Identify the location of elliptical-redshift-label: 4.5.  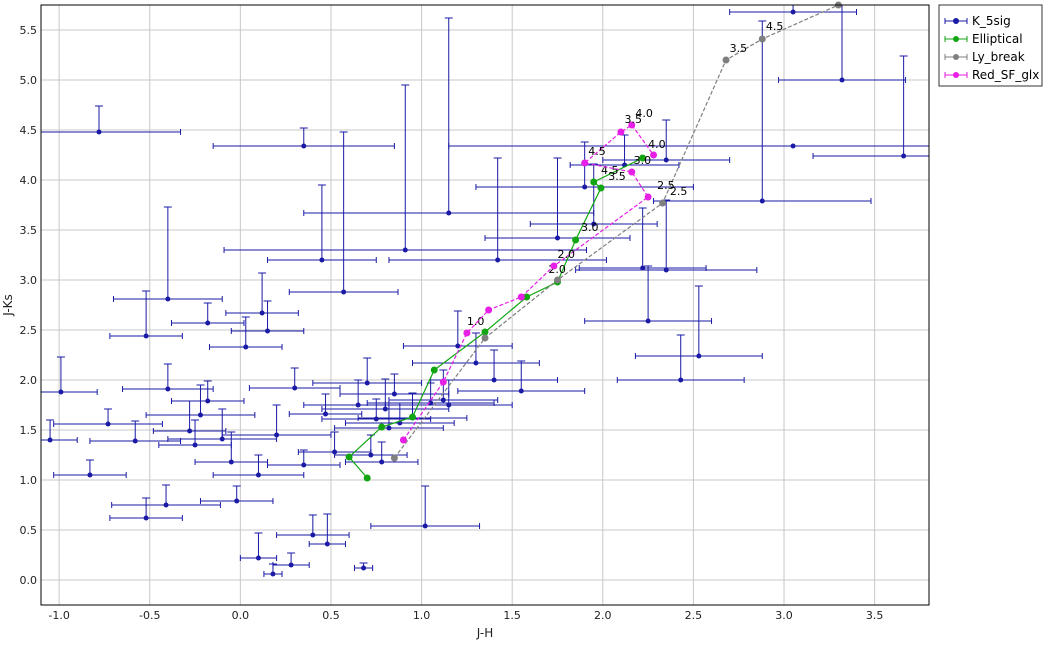
(610, 170).